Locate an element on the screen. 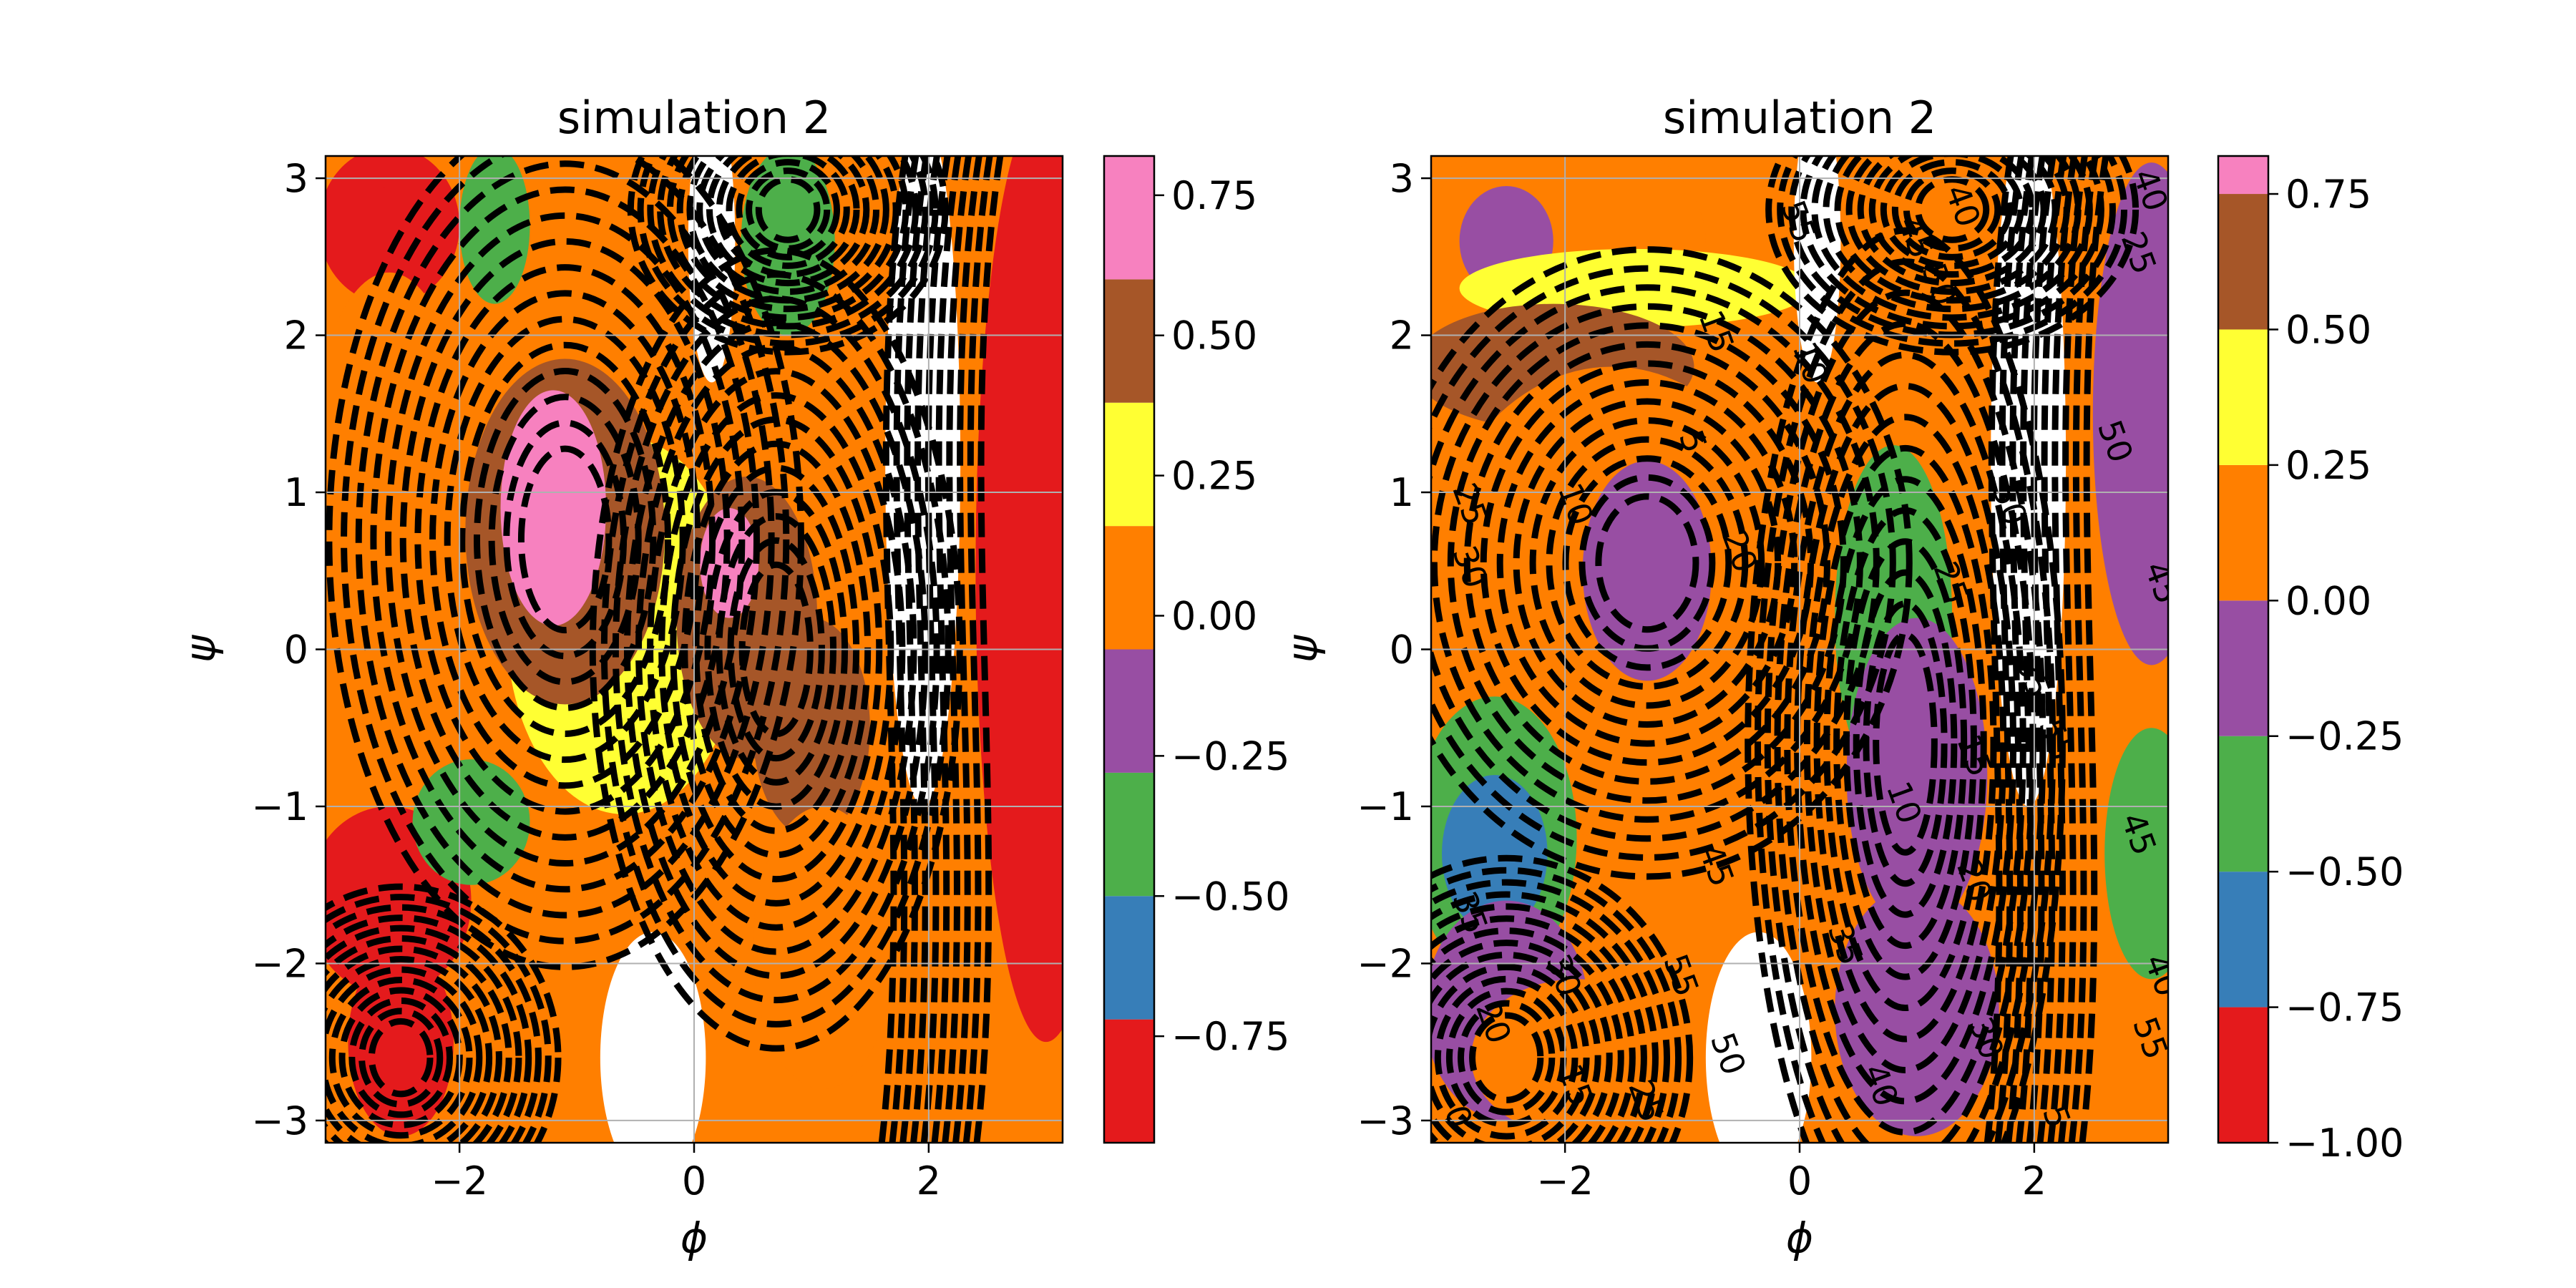 This screenshot has width=2576, height=1288. right-y-tick-label: −2 is located at coordinates (1385, 964).